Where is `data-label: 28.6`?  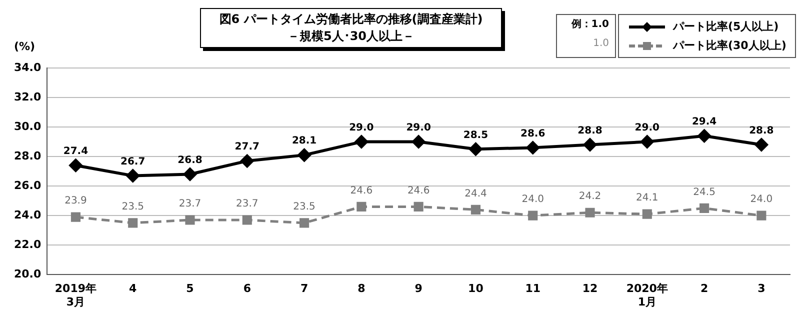
data-label: 28.6 is located at coordinates (533, 134).